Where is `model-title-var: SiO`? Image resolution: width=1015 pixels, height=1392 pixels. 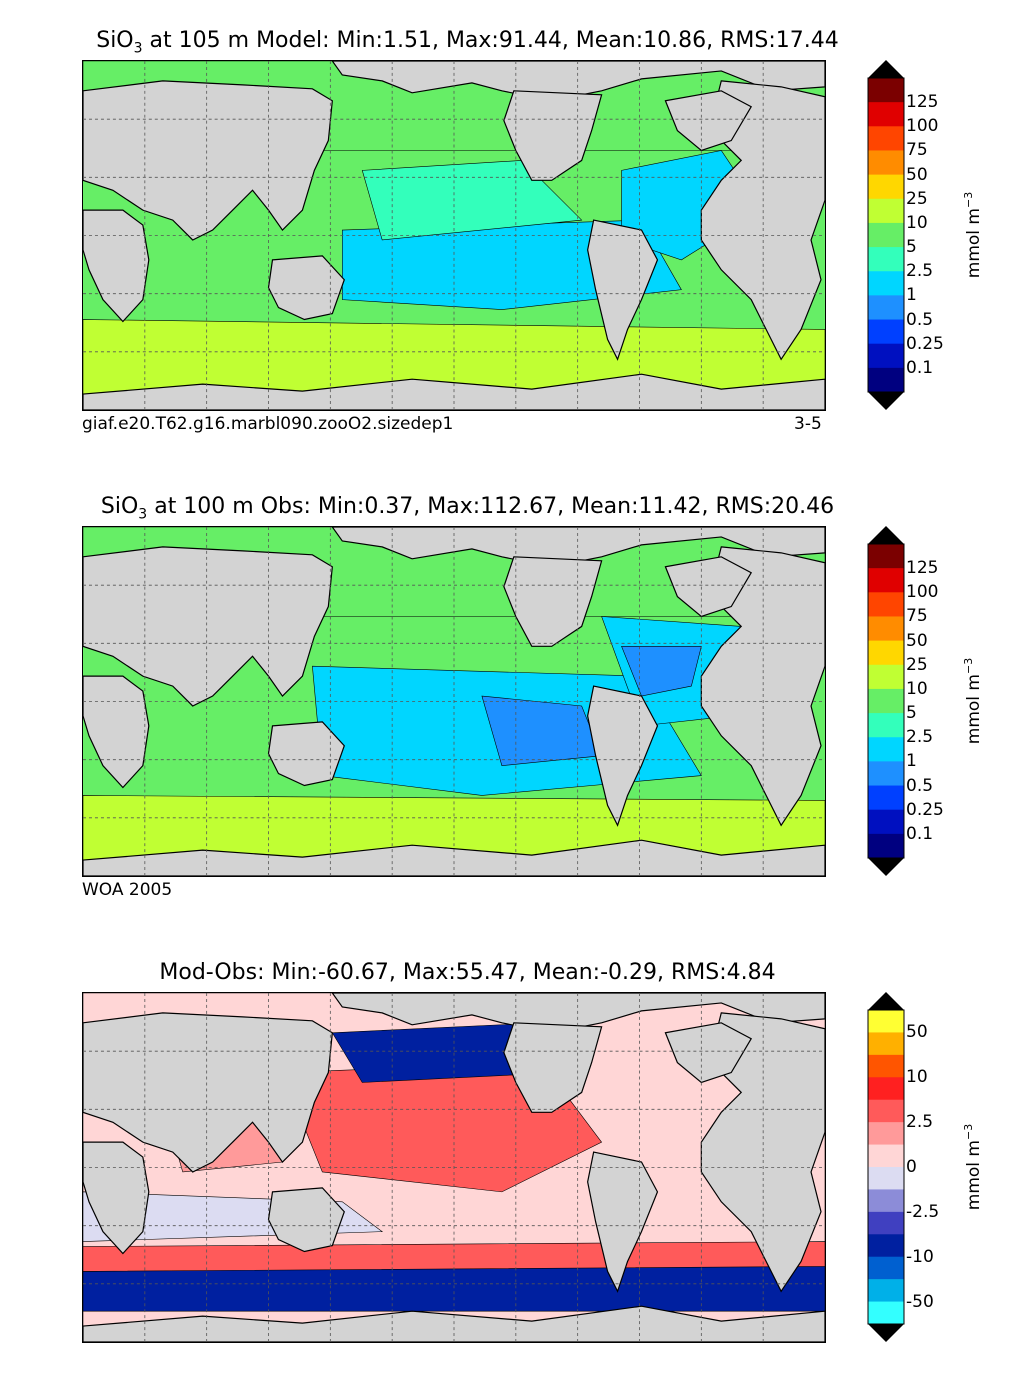 model-title-var: SiO is located at coordinates (115, 40).